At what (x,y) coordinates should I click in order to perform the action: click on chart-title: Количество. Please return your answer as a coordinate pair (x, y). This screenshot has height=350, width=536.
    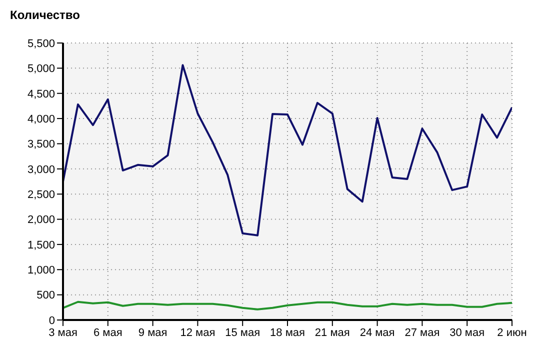
    Looking at the image, I should click on (45, 15).